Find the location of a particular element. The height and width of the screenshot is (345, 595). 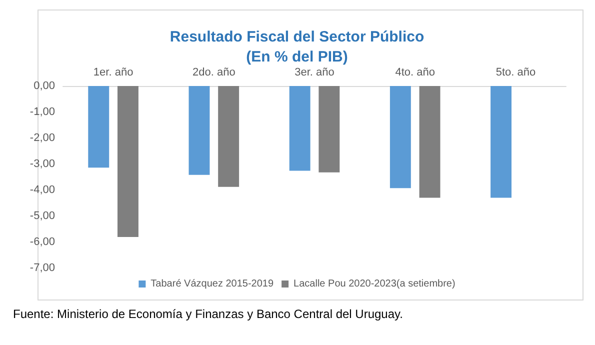

y-tick-label: -4,00 is located at coordinates (42, 190).